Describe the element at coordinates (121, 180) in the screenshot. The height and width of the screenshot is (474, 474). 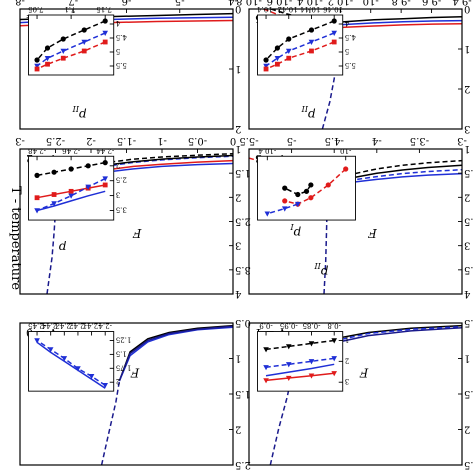
I see `panel-2-inset-y-tick-label-1: 2.5` at that location.